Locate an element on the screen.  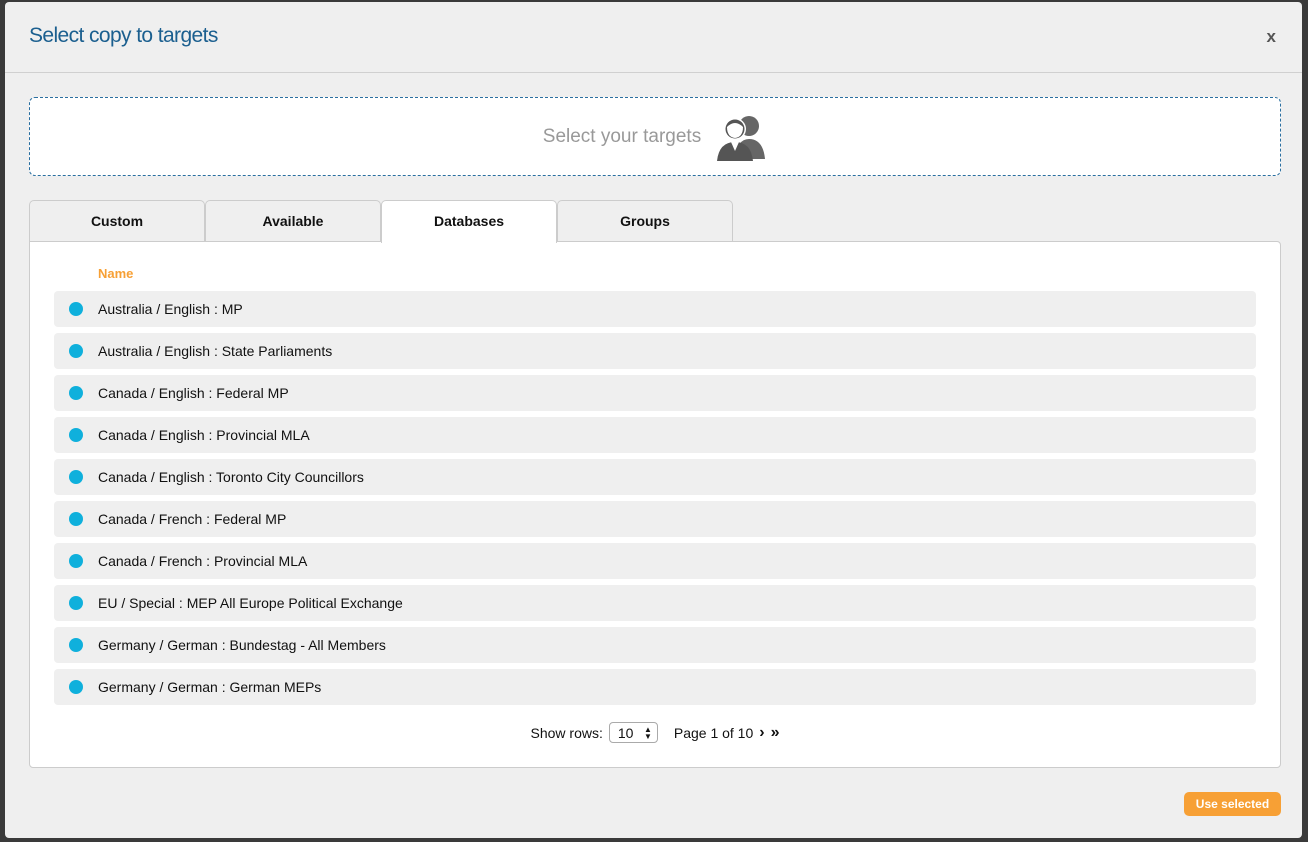
rows-per-page-select: 10 ▲ ▼ is located at coordinates (633, 732).